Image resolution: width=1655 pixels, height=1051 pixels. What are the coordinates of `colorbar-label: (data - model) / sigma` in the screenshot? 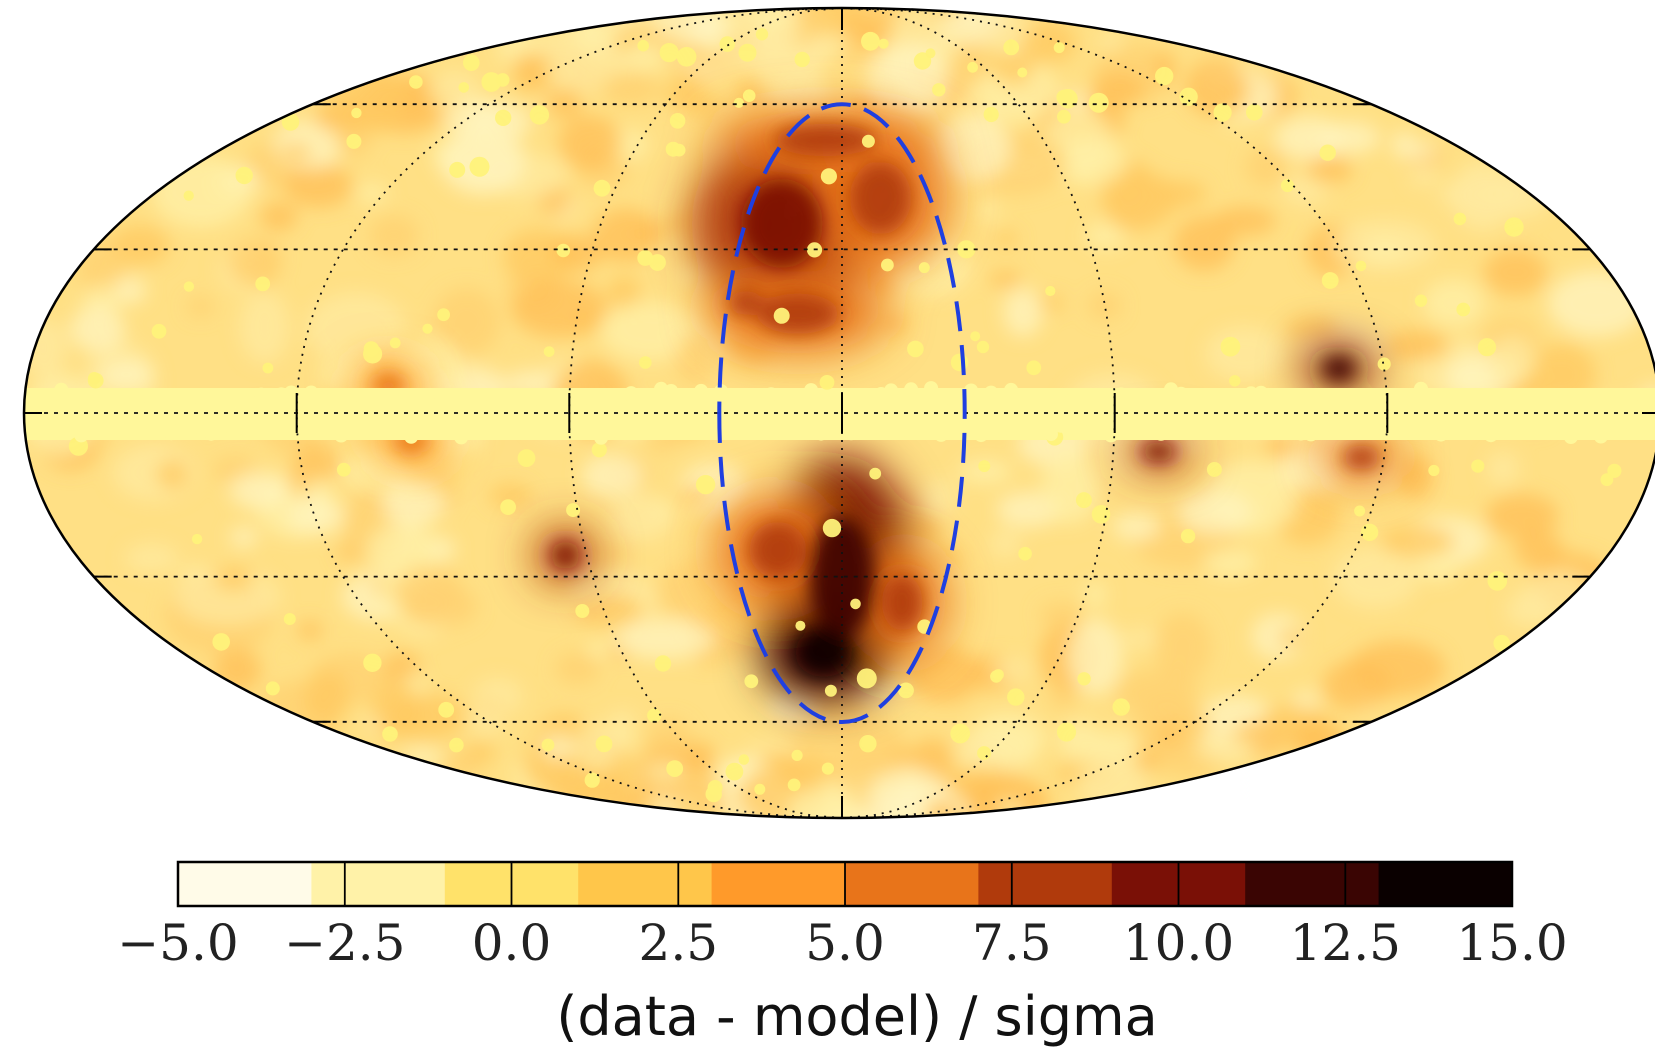 It's located at (856, 1016).